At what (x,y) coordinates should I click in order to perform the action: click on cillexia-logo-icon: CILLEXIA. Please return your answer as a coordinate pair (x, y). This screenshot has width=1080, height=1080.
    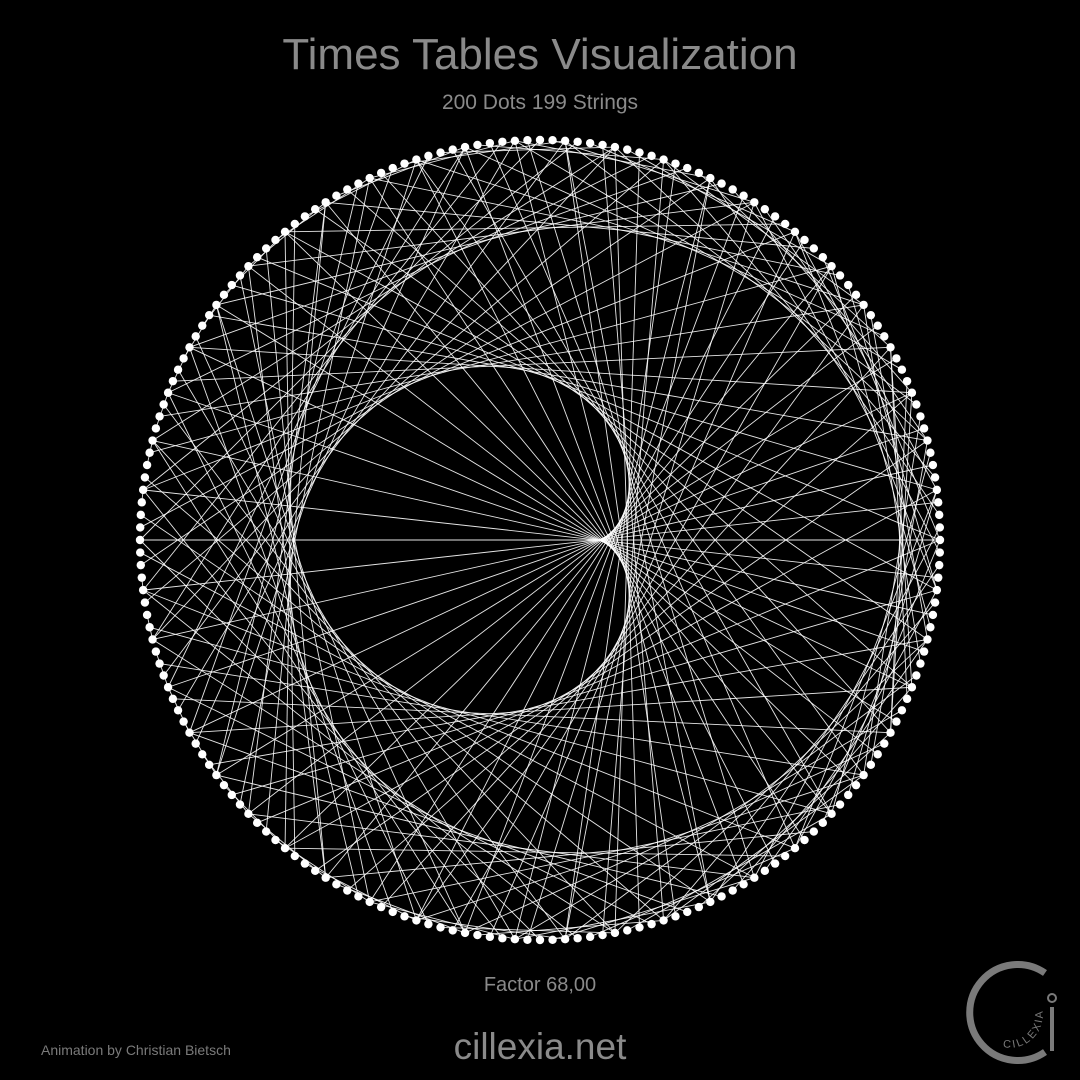
    Looking at the image, I should click on (1011, 1012).